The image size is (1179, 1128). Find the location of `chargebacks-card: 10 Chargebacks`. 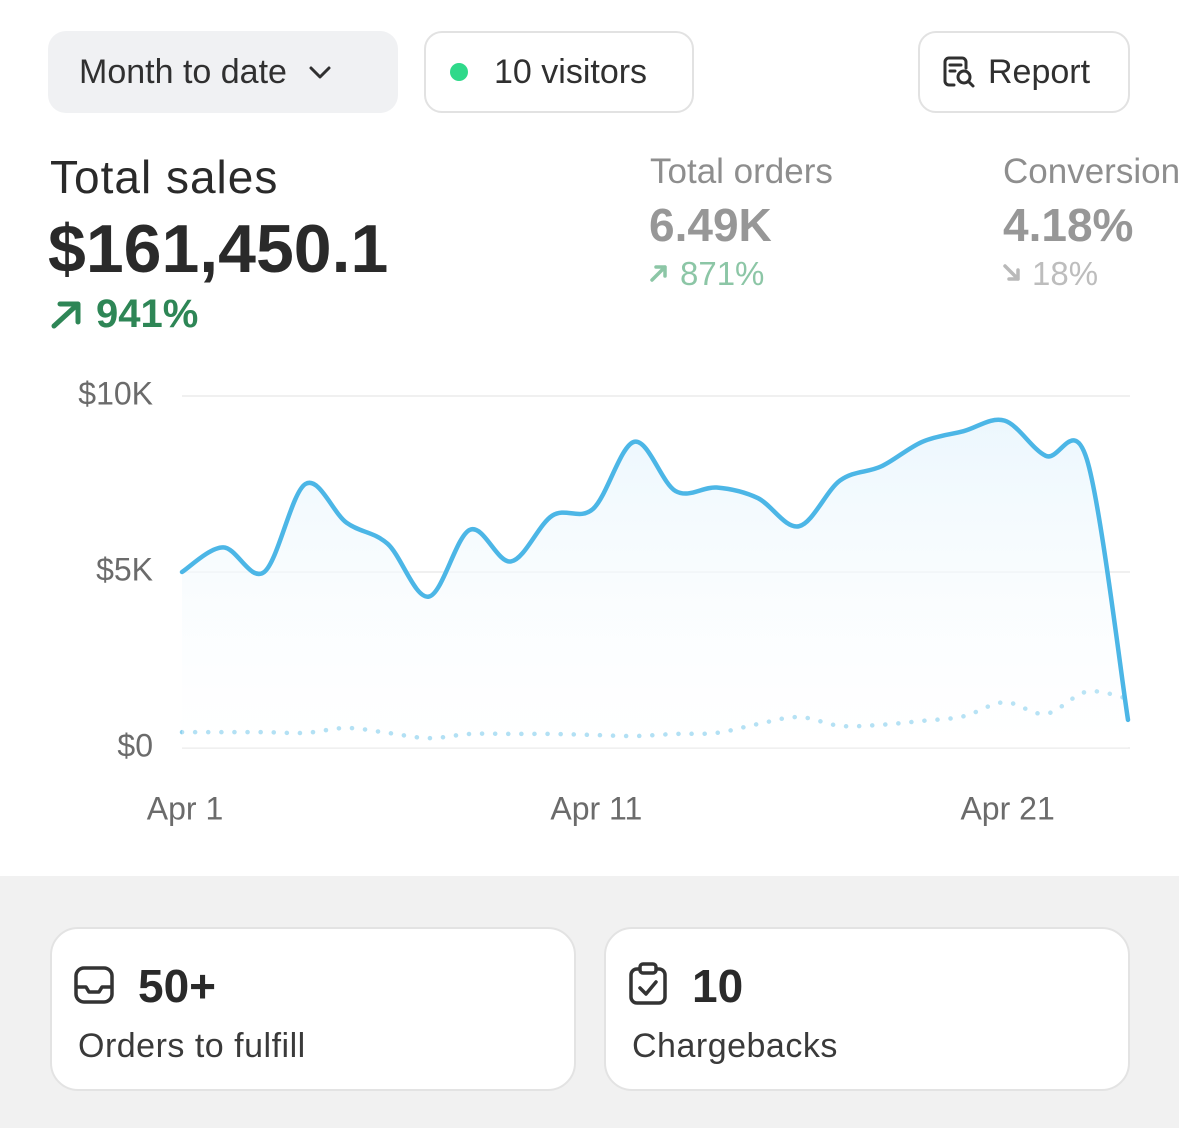

chargebacks-card: 10 Chargebacks is located at coordinates (867, 1009).